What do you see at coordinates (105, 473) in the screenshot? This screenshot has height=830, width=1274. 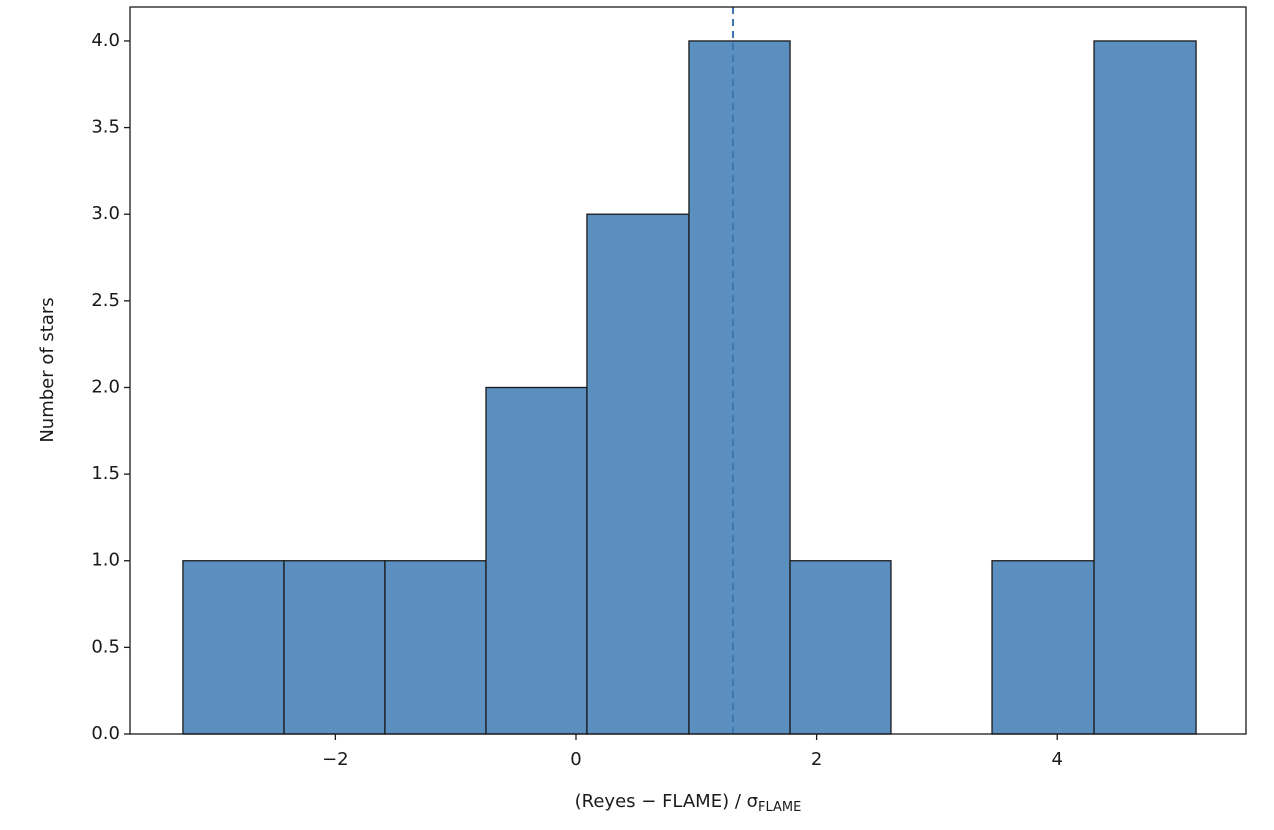 I see `y-tick-label: 1.5` at bounding box center [105, 473].